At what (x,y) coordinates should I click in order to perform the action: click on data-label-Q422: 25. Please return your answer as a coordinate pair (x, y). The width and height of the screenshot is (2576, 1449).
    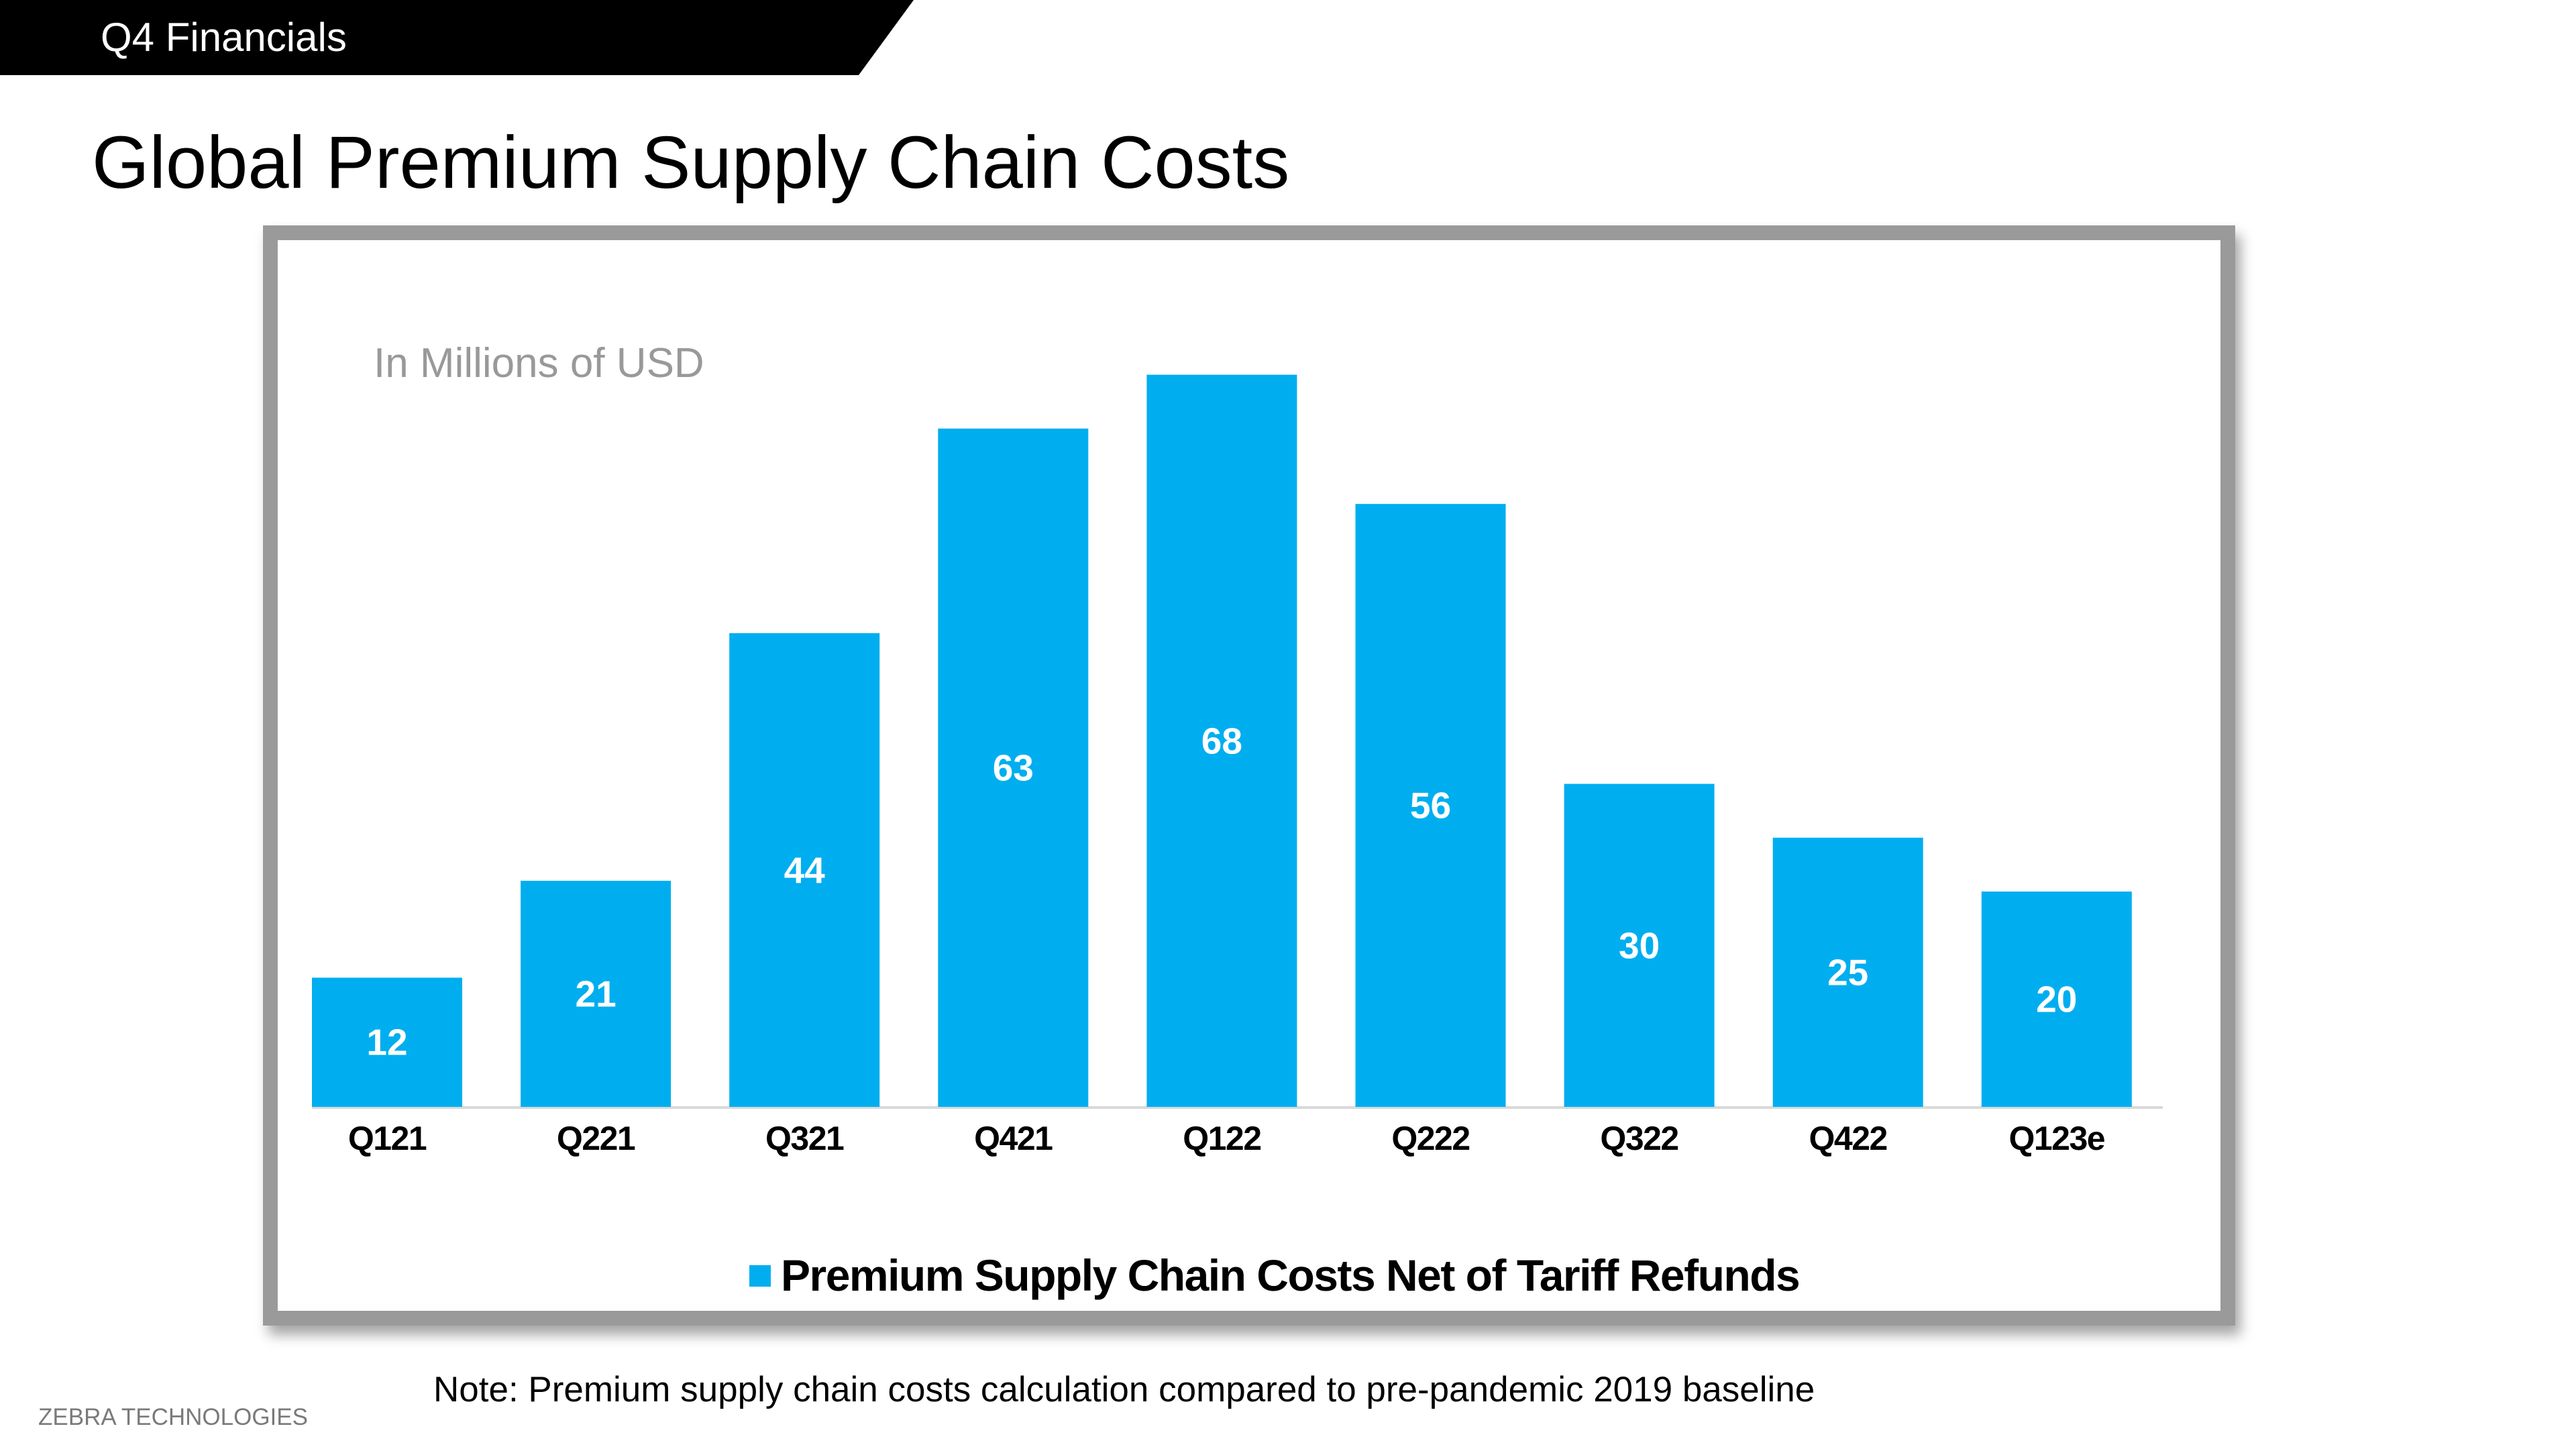
    Looking at the image, I should click on (1847, 972).